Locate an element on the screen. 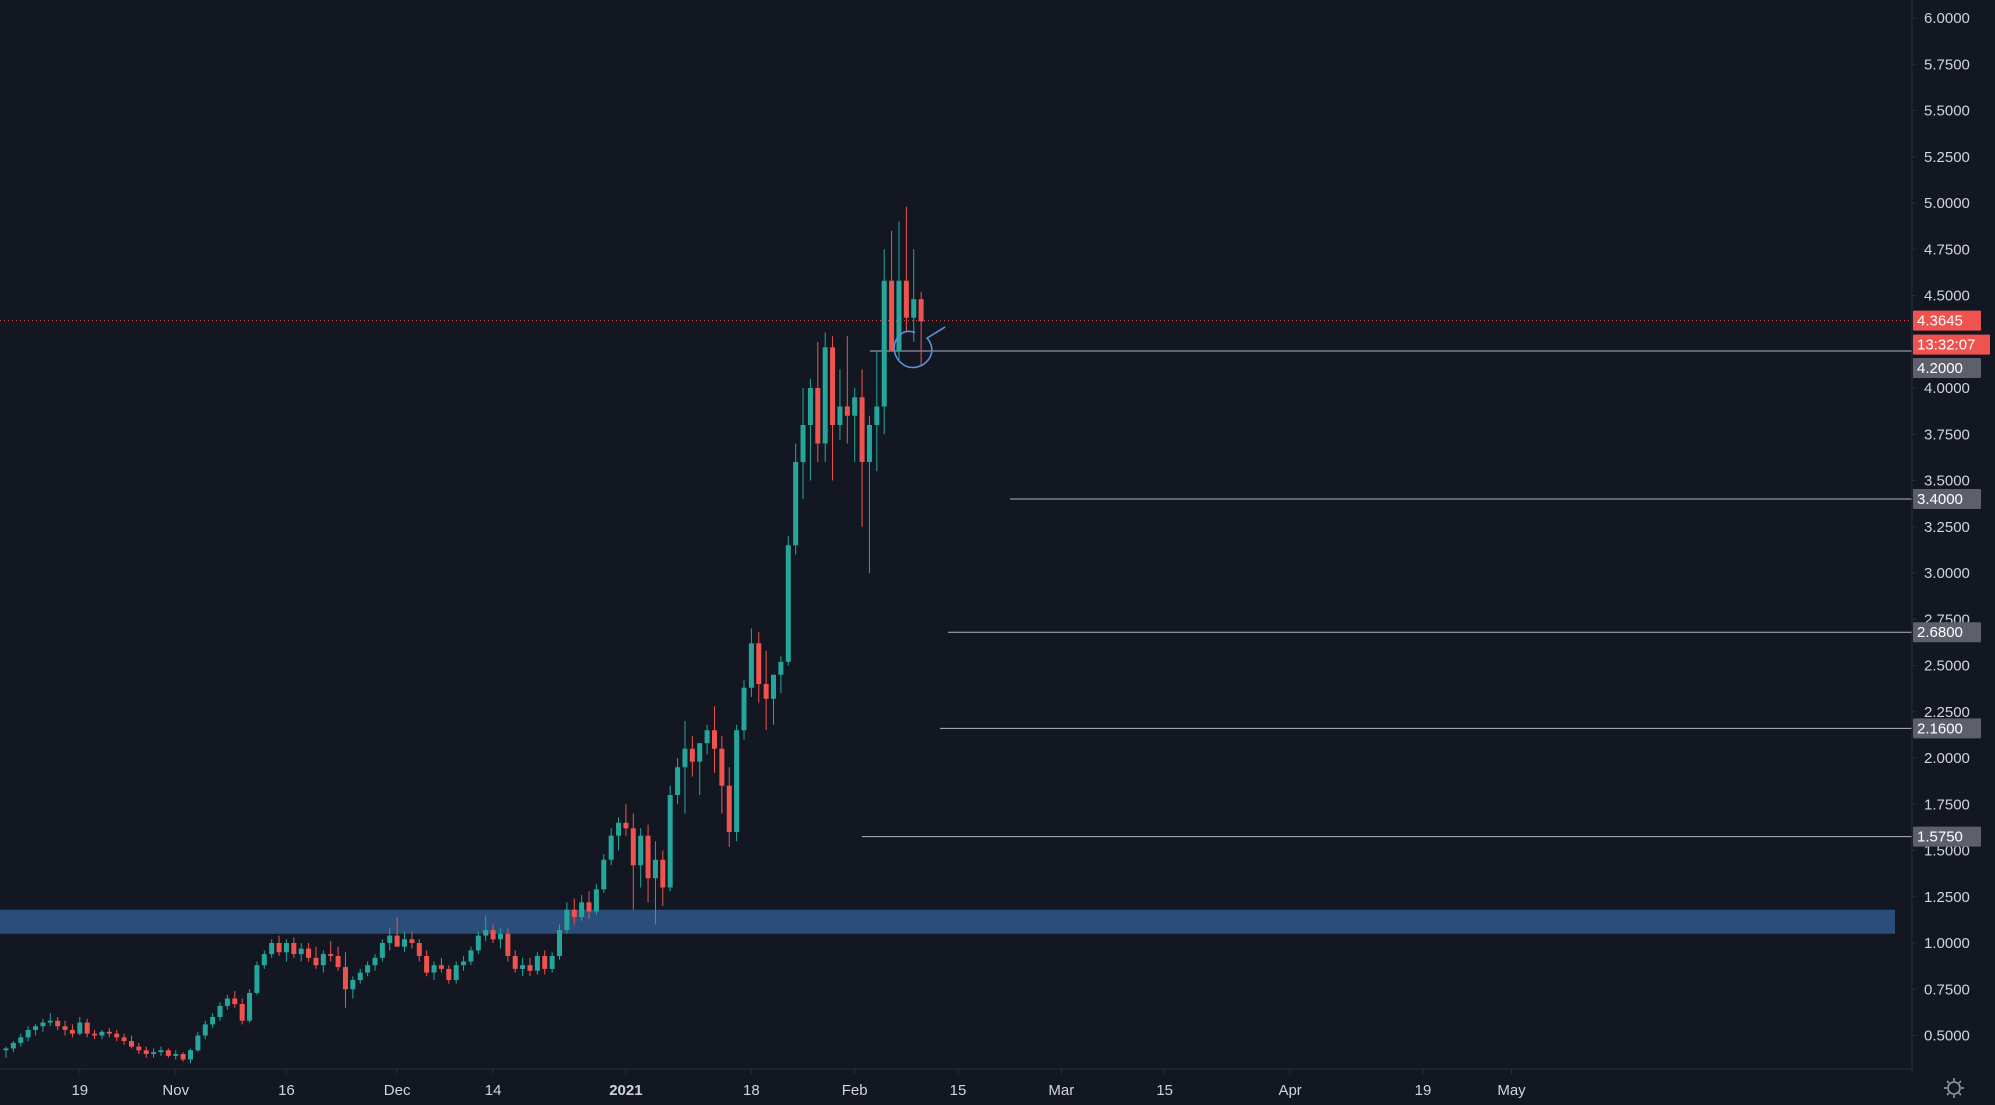 The height and width of the screenshot is (1105, 1995). price-axis-label: 1.5000 is located at coordinates (1947, 851).